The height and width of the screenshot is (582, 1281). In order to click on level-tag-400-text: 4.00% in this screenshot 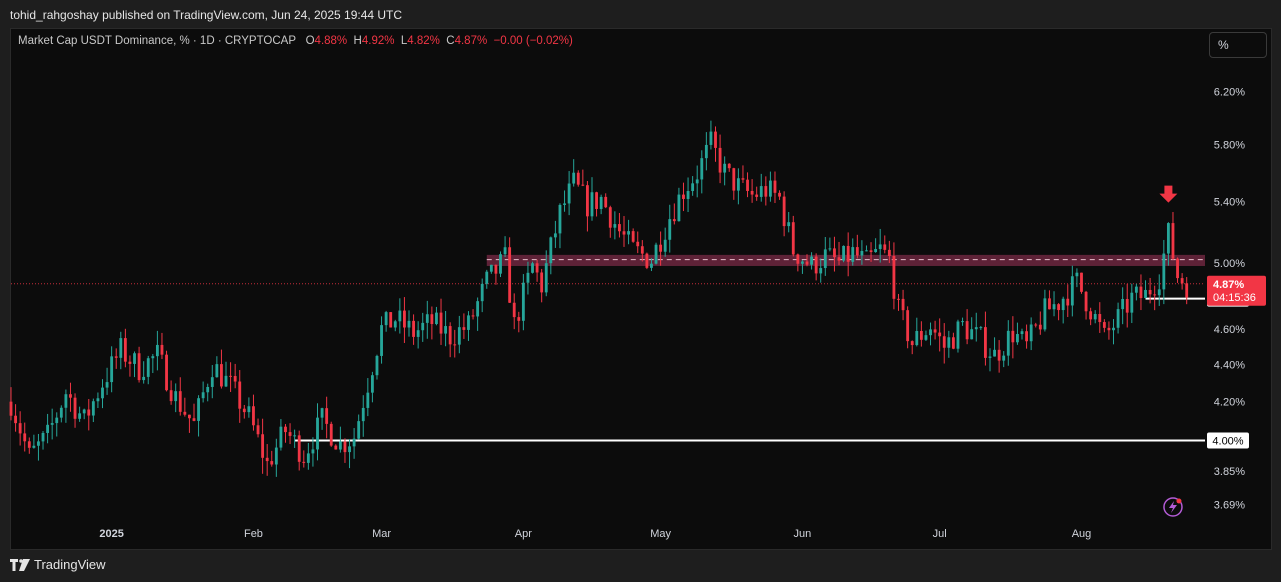, I will do `click(1227, 442)`.